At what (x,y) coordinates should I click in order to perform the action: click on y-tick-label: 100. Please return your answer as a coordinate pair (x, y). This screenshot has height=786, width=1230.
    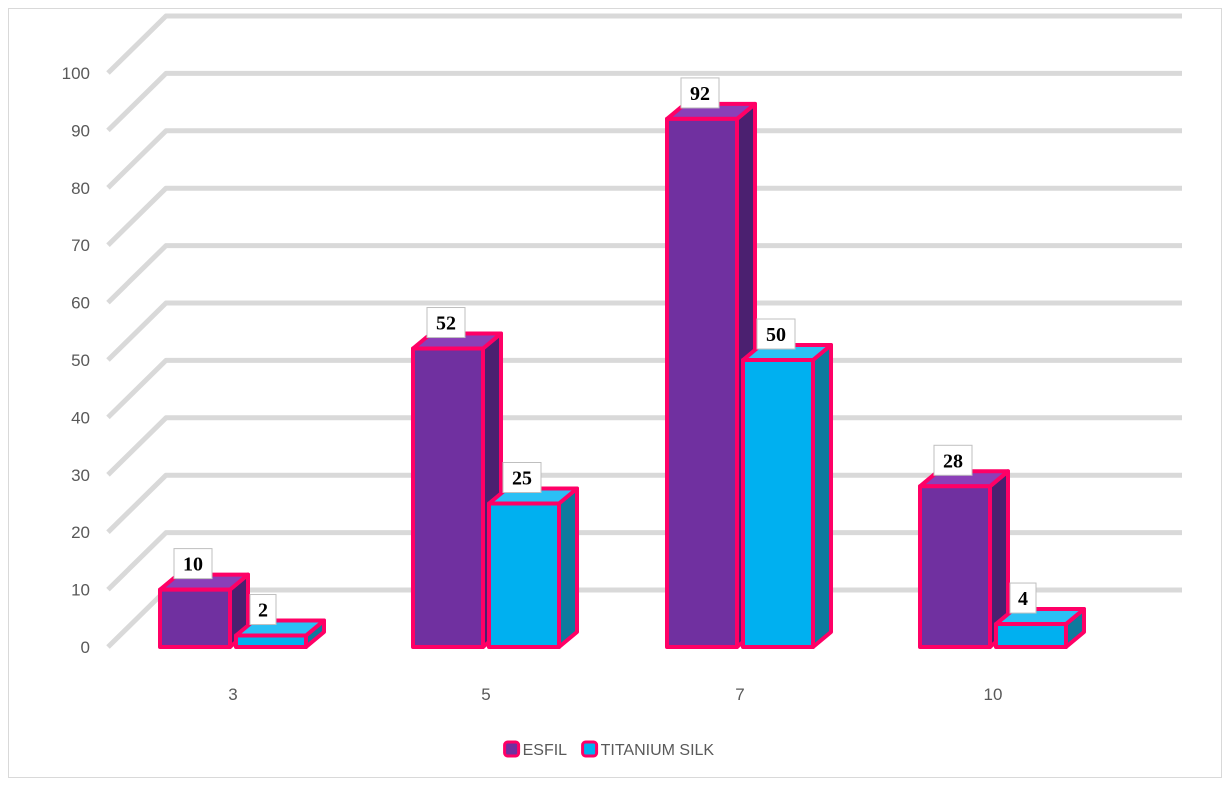
    Looking at the image, I should click on (76, 73).